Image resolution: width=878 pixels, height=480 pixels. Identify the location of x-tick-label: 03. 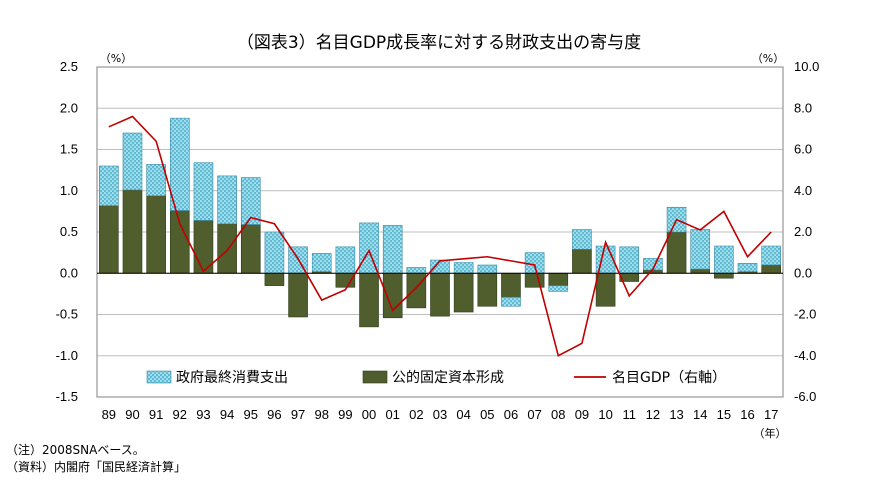
(440, 414).